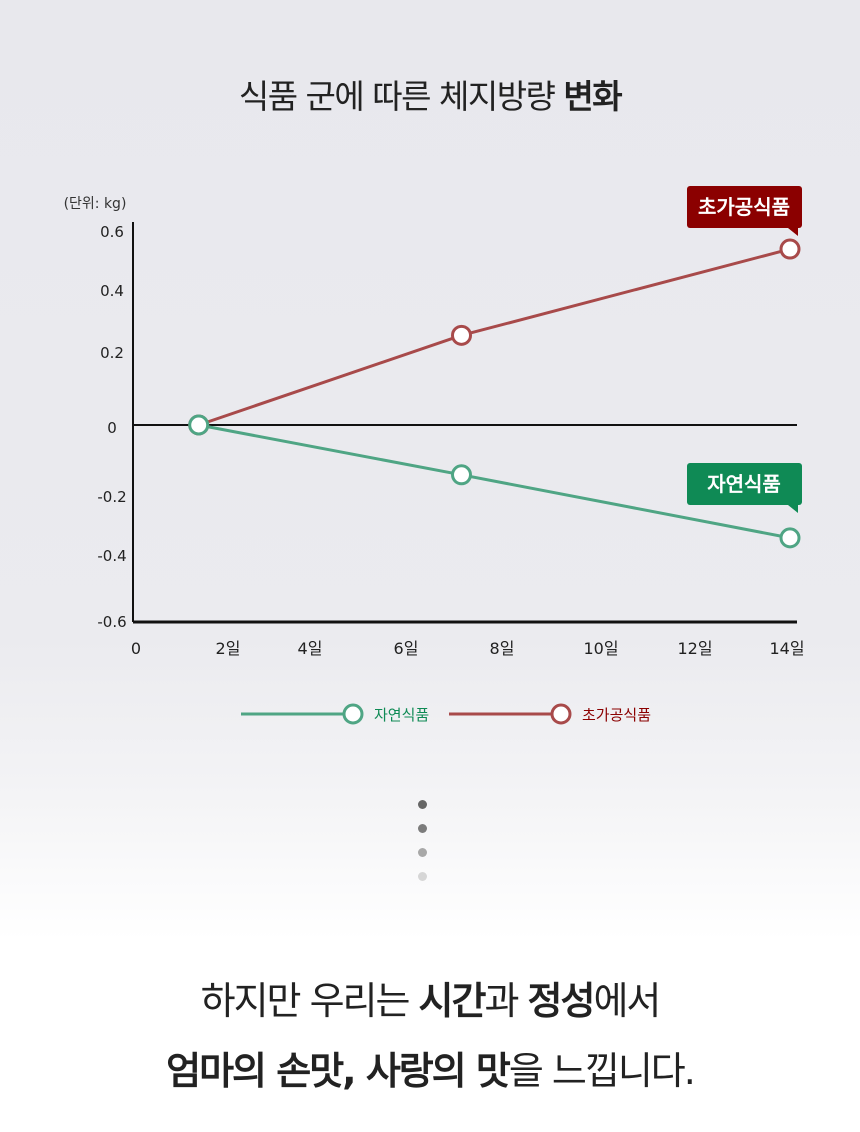 This screenshot has height=1132, width=860. I want to click on chart-title-bold: 변화, so click(592, 96).